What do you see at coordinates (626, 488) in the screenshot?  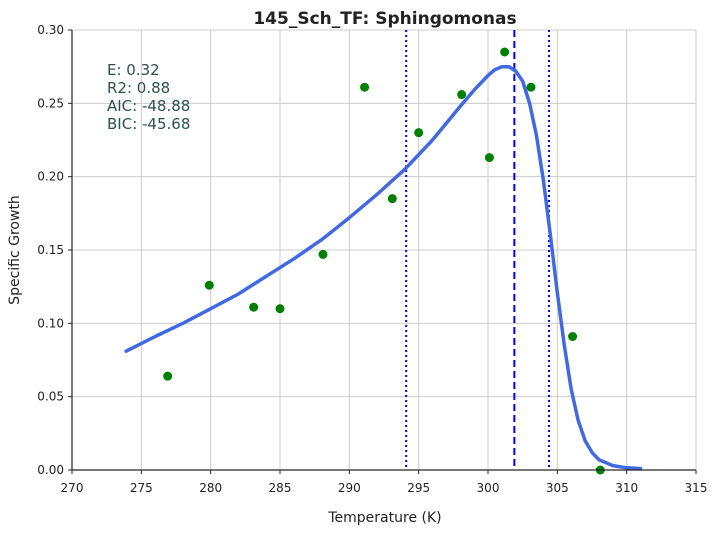 I see `x-tick-label: 310` at bounding box center [626, 488].